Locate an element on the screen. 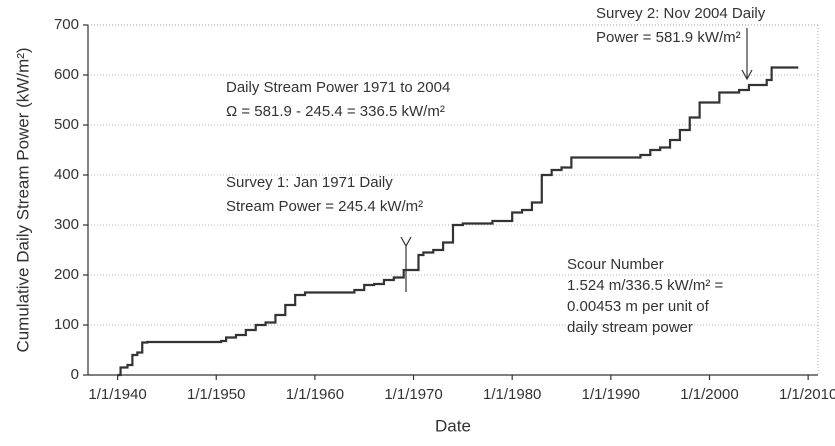  annotation-line: 1.524 m/336.5 kW/m² = is located at coordinates (645, 285).